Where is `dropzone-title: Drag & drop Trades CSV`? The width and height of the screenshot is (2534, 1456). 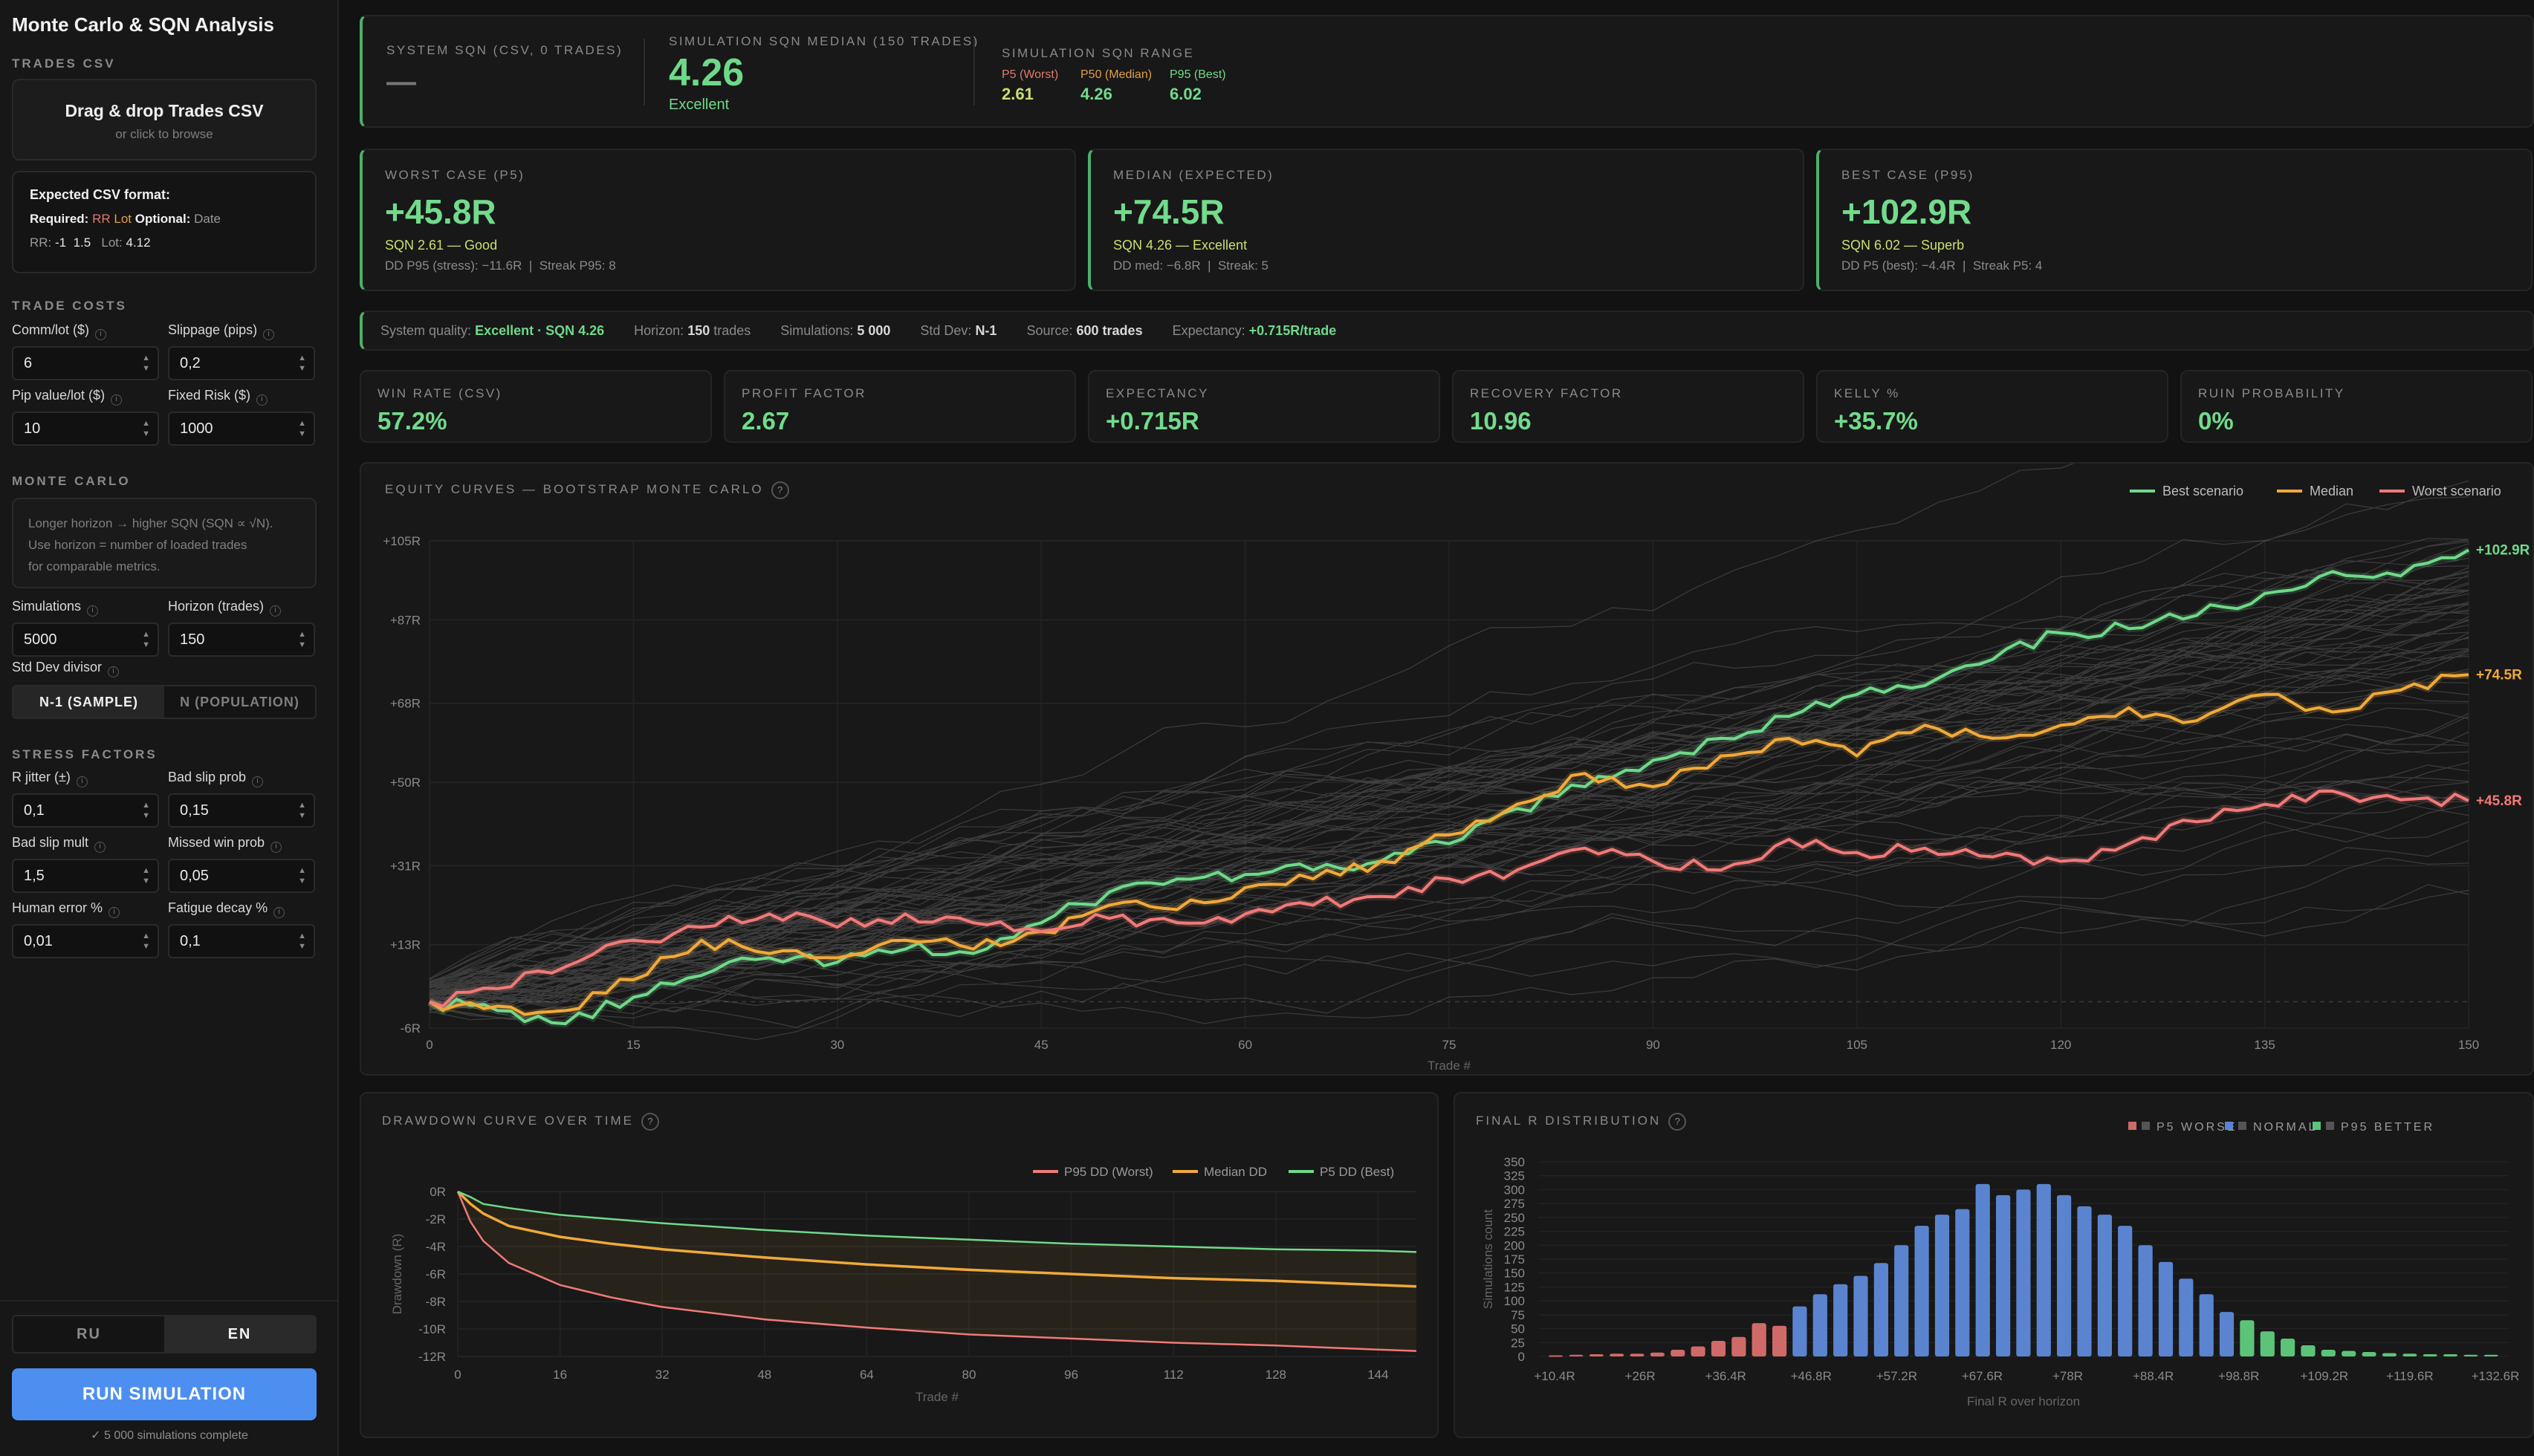
dropzone-title: Drag & drop Trades CSV is located at coordinates (164, 110).